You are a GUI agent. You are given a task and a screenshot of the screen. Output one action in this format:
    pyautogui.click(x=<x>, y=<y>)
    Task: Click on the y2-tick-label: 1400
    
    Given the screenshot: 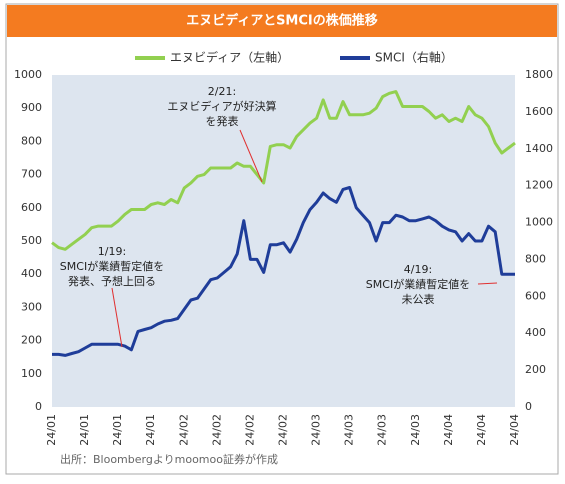 What is the action you would take?
    pyautogui.click(x=539, y=148)
    